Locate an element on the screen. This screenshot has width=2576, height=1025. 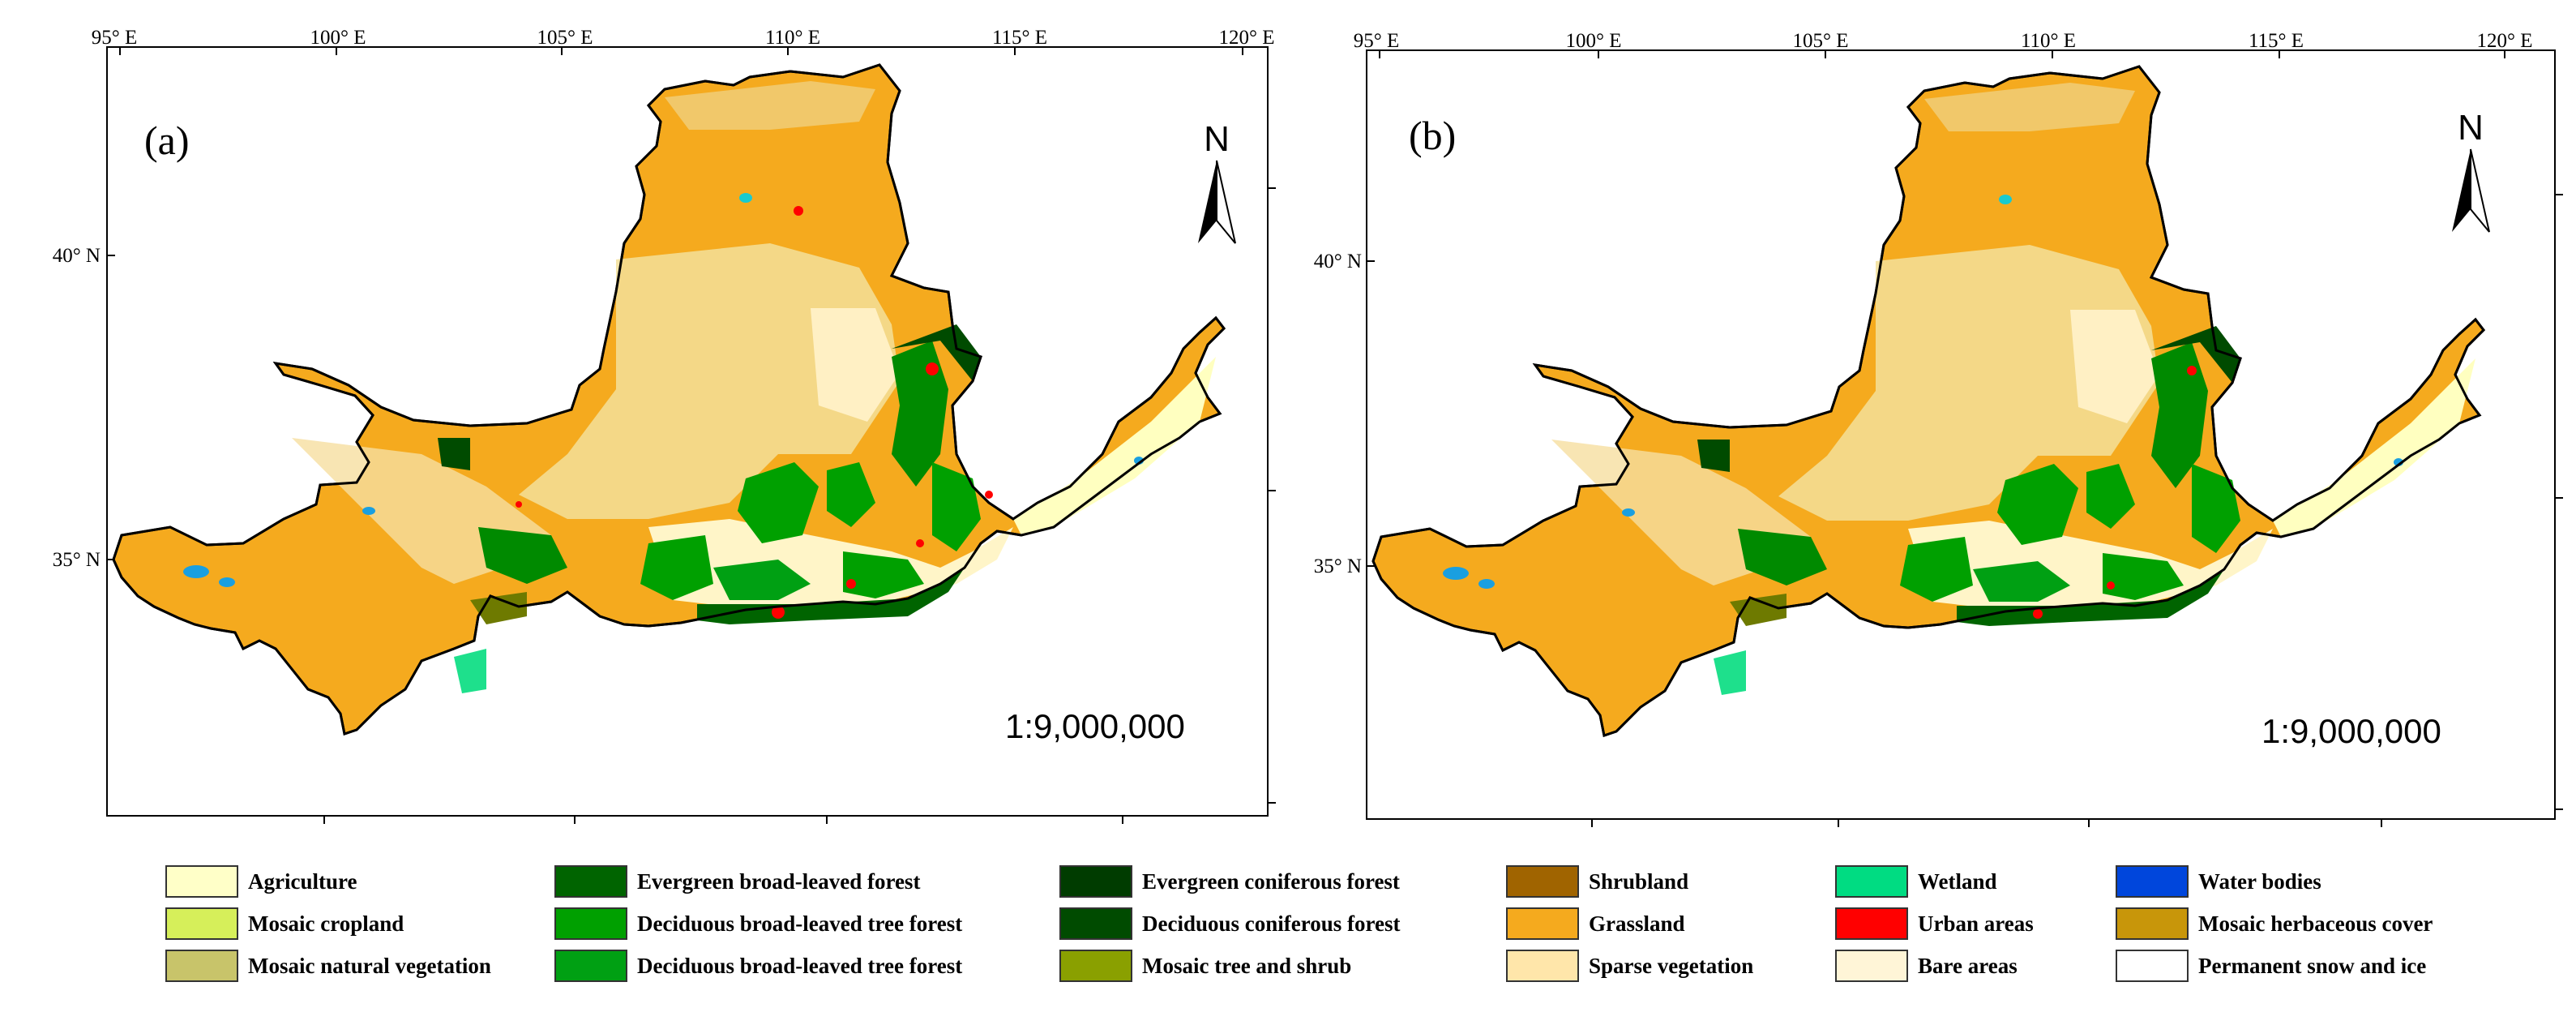
legend-item-shrubland: Shrubland is located at coordinates (1597, 881).